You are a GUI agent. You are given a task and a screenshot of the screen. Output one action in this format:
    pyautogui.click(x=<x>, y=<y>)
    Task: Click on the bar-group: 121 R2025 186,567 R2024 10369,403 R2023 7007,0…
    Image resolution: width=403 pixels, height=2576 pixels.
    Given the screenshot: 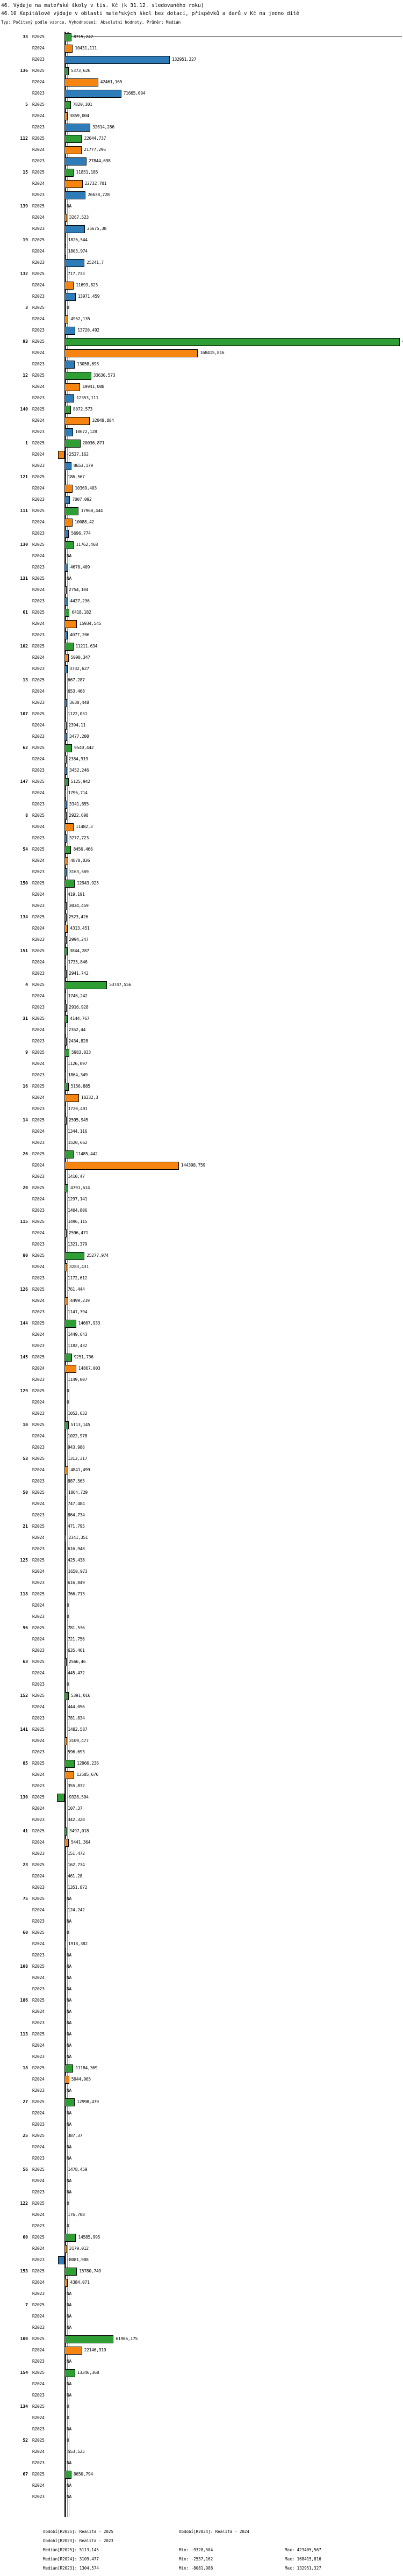 What is the action you would take?
    pyautogui.click(x=201, y=489)
    